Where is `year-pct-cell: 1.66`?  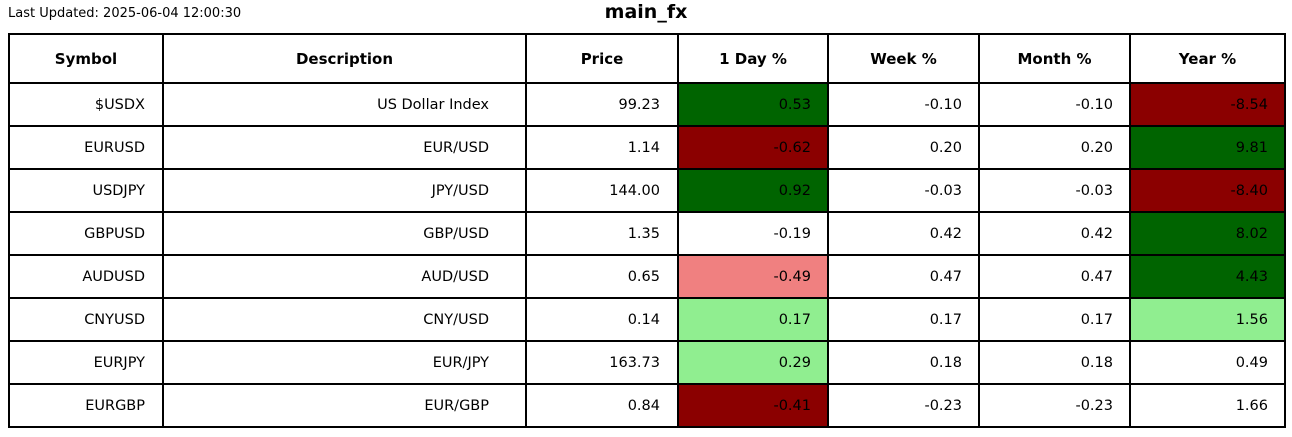
year-pct-cell: 1.66 is located at coordinates (1207, 405).